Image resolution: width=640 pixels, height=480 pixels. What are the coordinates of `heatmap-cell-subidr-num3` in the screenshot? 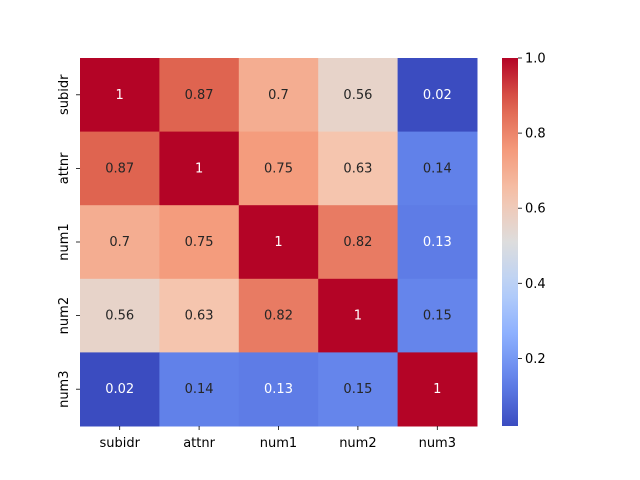 It's located at (437, 95).